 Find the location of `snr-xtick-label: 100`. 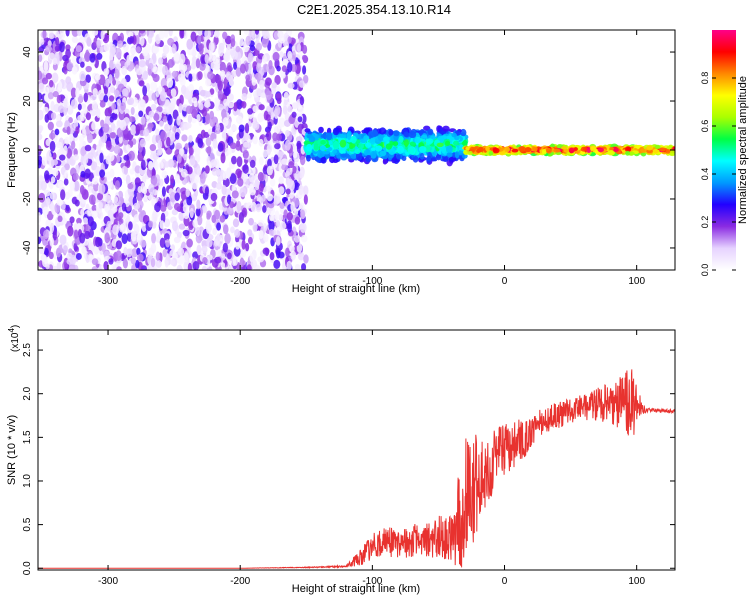

snr-xtick-label: 100 is located at coordinates (636, 581).